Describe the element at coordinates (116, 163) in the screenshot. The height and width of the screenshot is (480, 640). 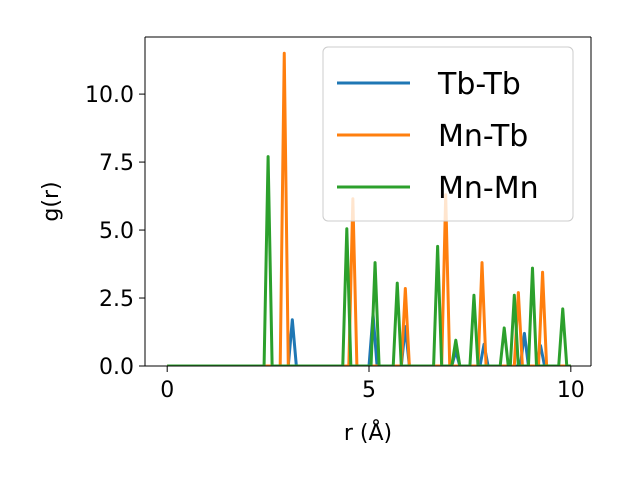
I see `y-tick-label: 7.5` at that location.